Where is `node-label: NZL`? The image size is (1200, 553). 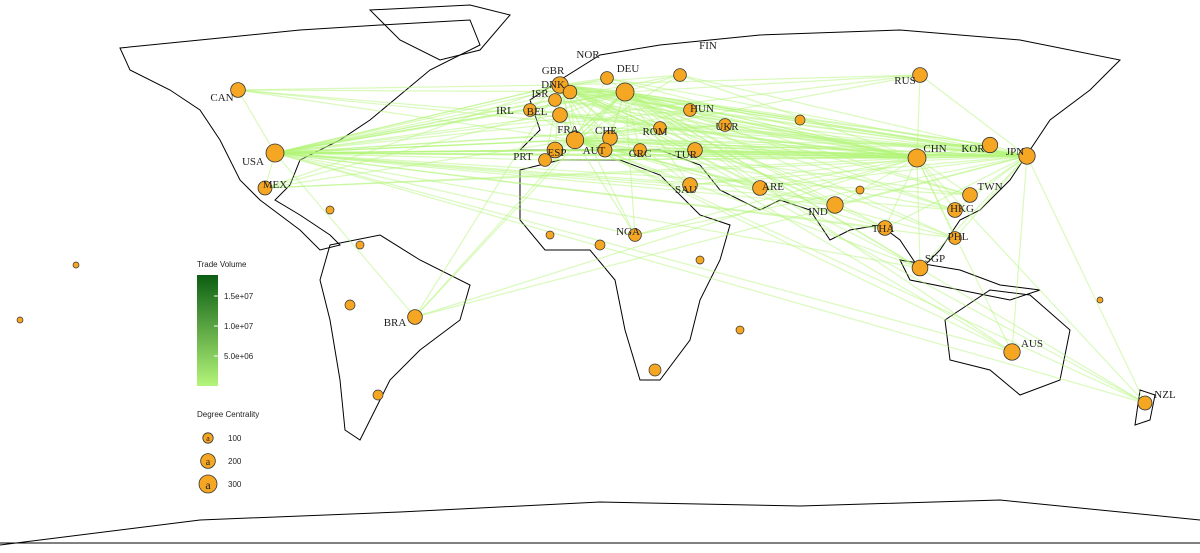 node-label: NZL is located at coordinates (1165, 395).